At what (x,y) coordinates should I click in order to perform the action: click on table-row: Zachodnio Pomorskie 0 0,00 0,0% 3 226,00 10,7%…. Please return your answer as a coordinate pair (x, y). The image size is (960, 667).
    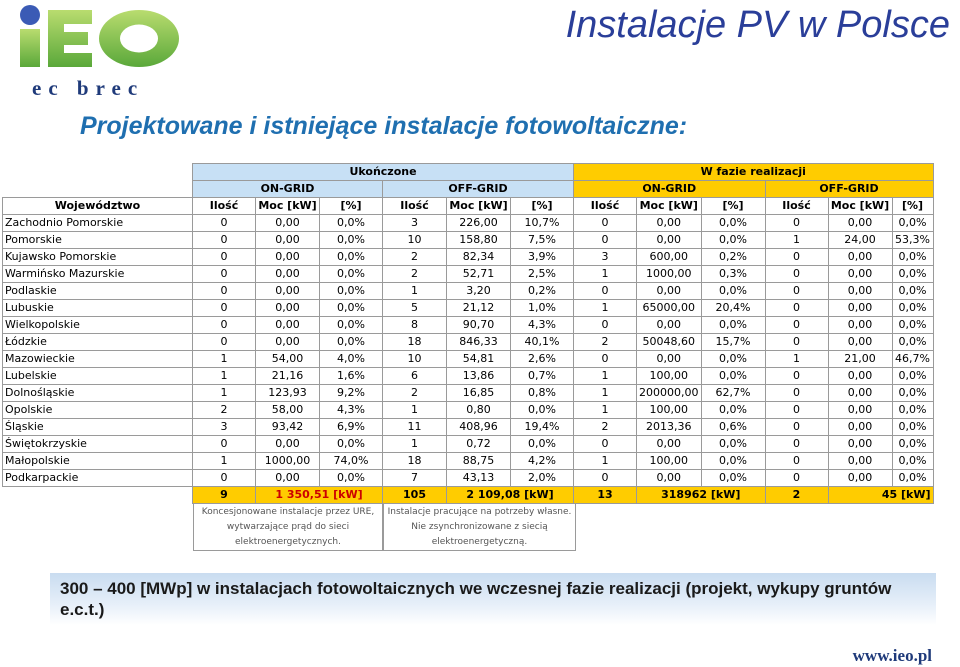
    Looking at the image, I should click on (468, 223).